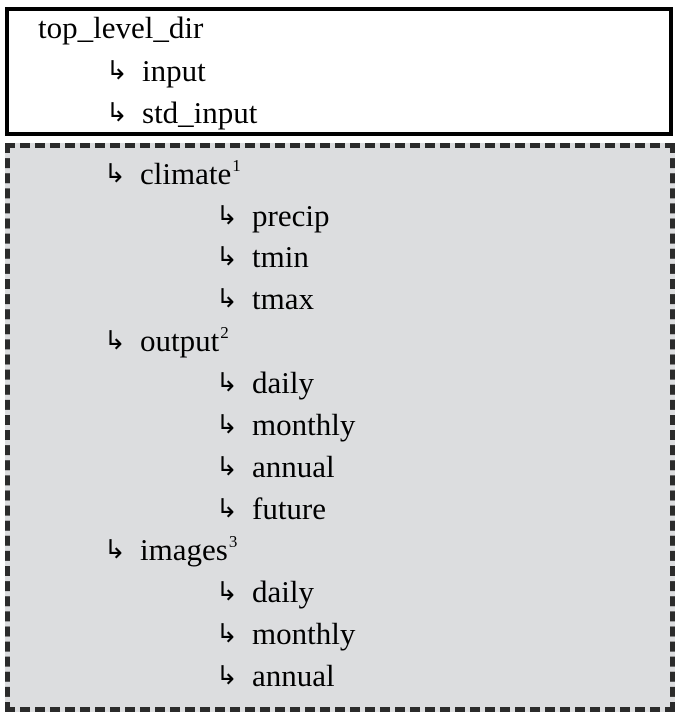 The image size is (677, 712). Describe the element at coordinates (291, 215) in the screenshot. I see `tree-item-label: precip` at that location.